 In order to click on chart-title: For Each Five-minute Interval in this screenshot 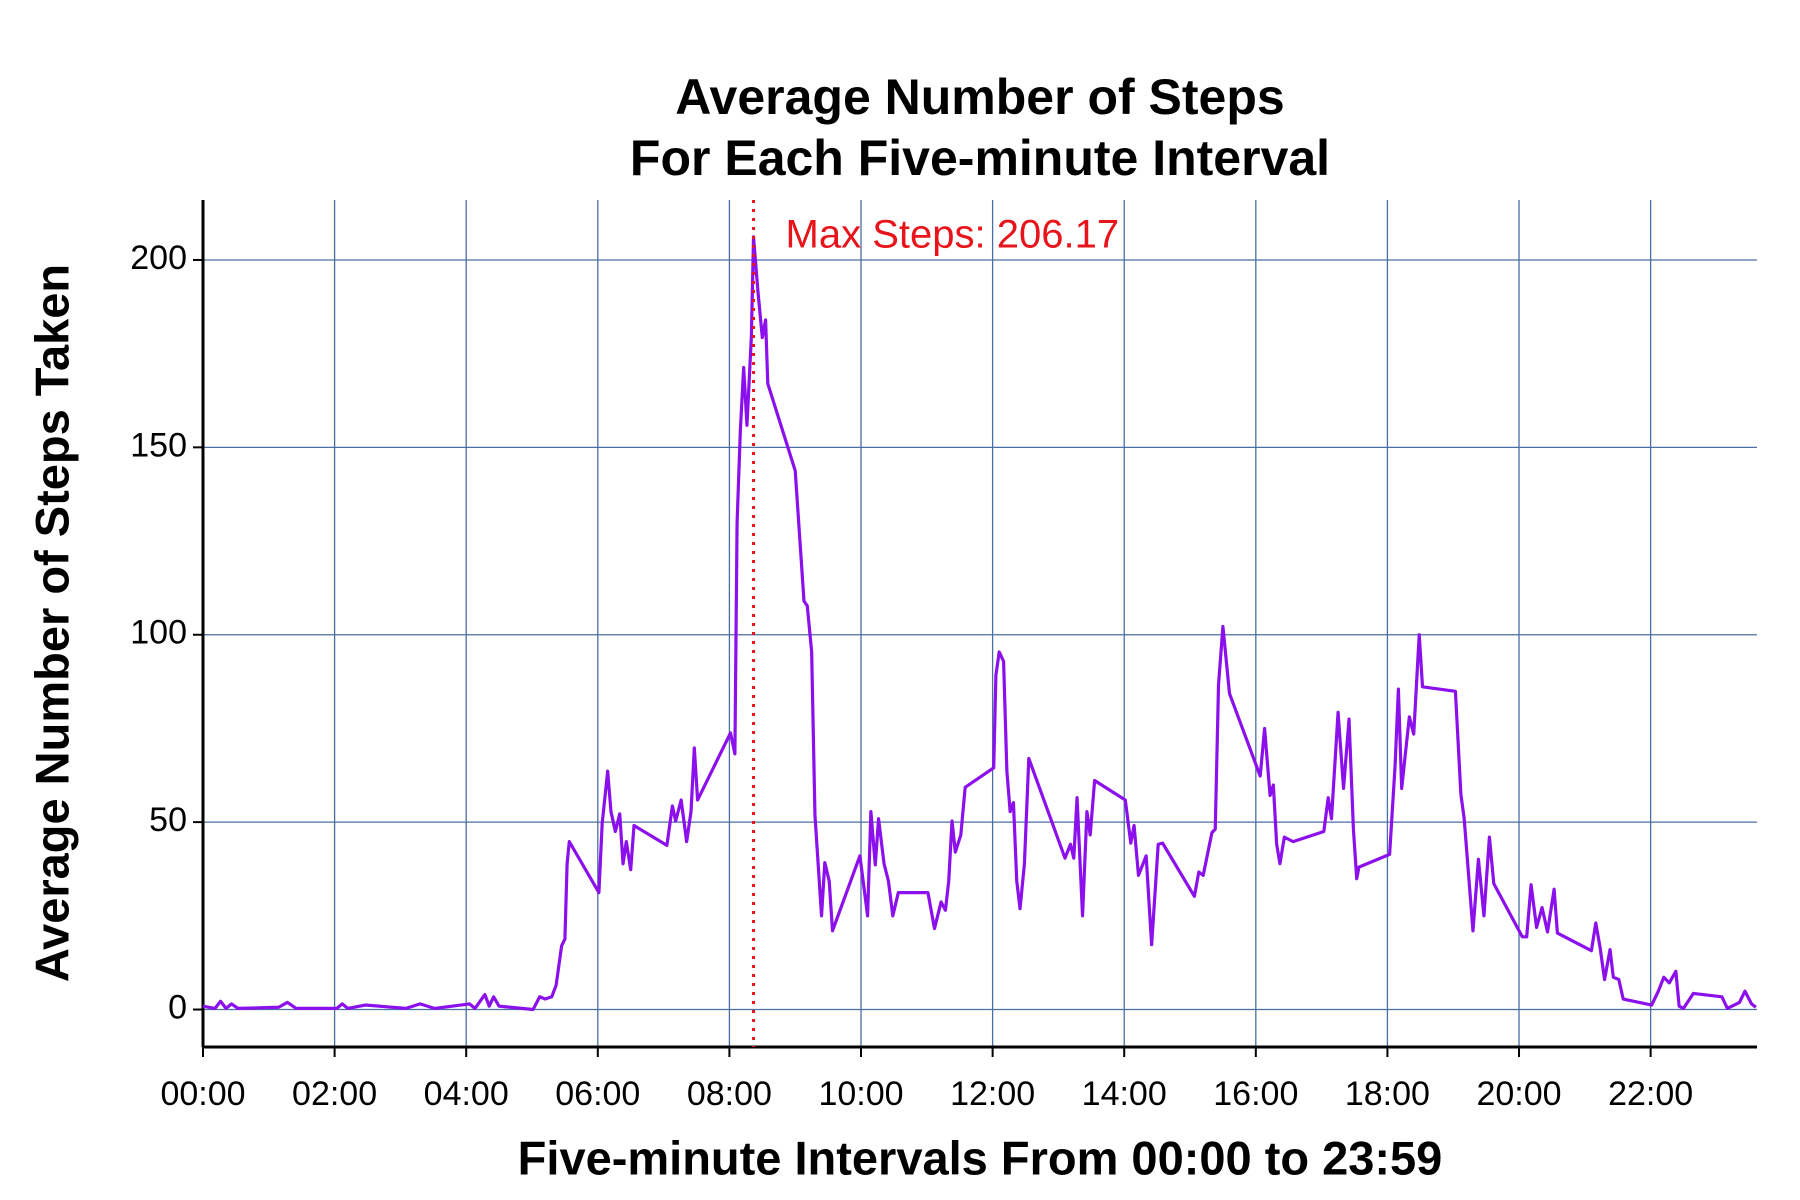, I will do `click(980, 158)`.